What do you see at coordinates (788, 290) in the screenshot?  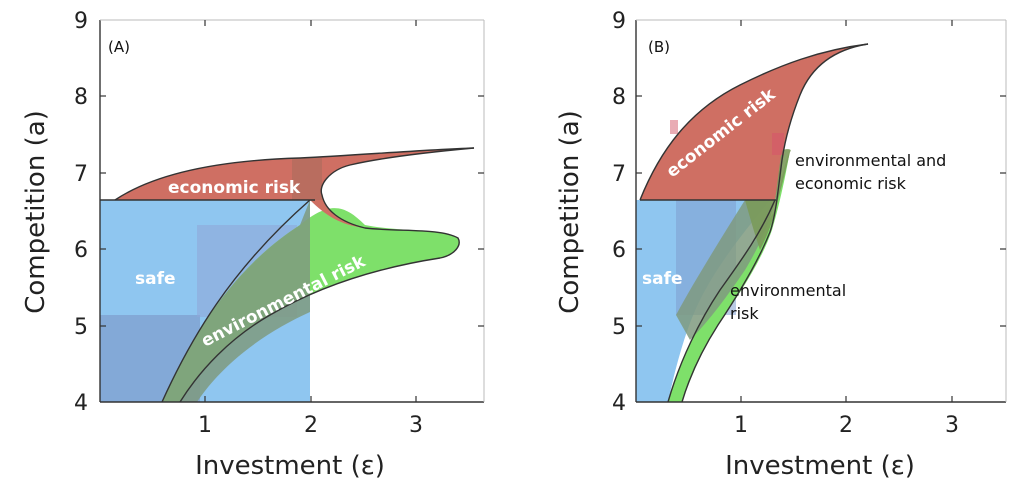 I see `region-label-line: environmental` at bounding box center [788, 290].